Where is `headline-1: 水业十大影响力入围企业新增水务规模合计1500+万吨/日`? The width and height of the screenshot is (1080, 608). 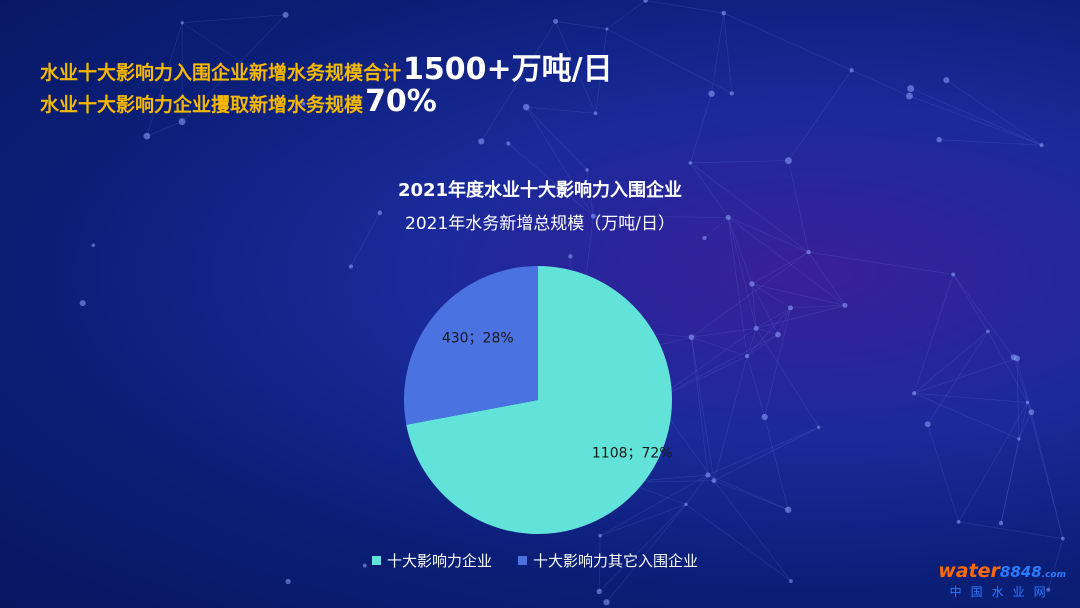 headline-1: 水业十大影响力入围企业新增水务规模合计1500+万吨/日 is located at coordinates (326, 66).